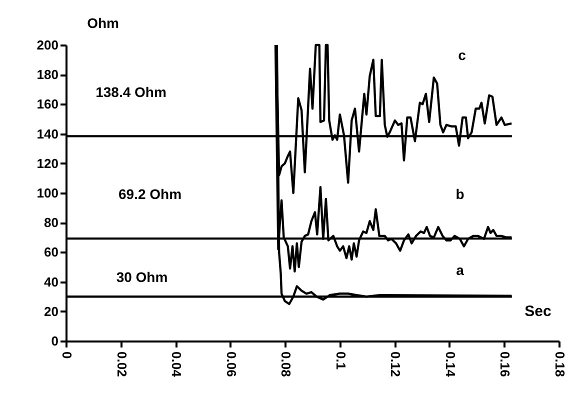 Image resolution: width=579 pixels, height=400 pixels. Describe the element at coordinates (54, 341) in the screenshot. I see `y-tick-label: 0` at that location.